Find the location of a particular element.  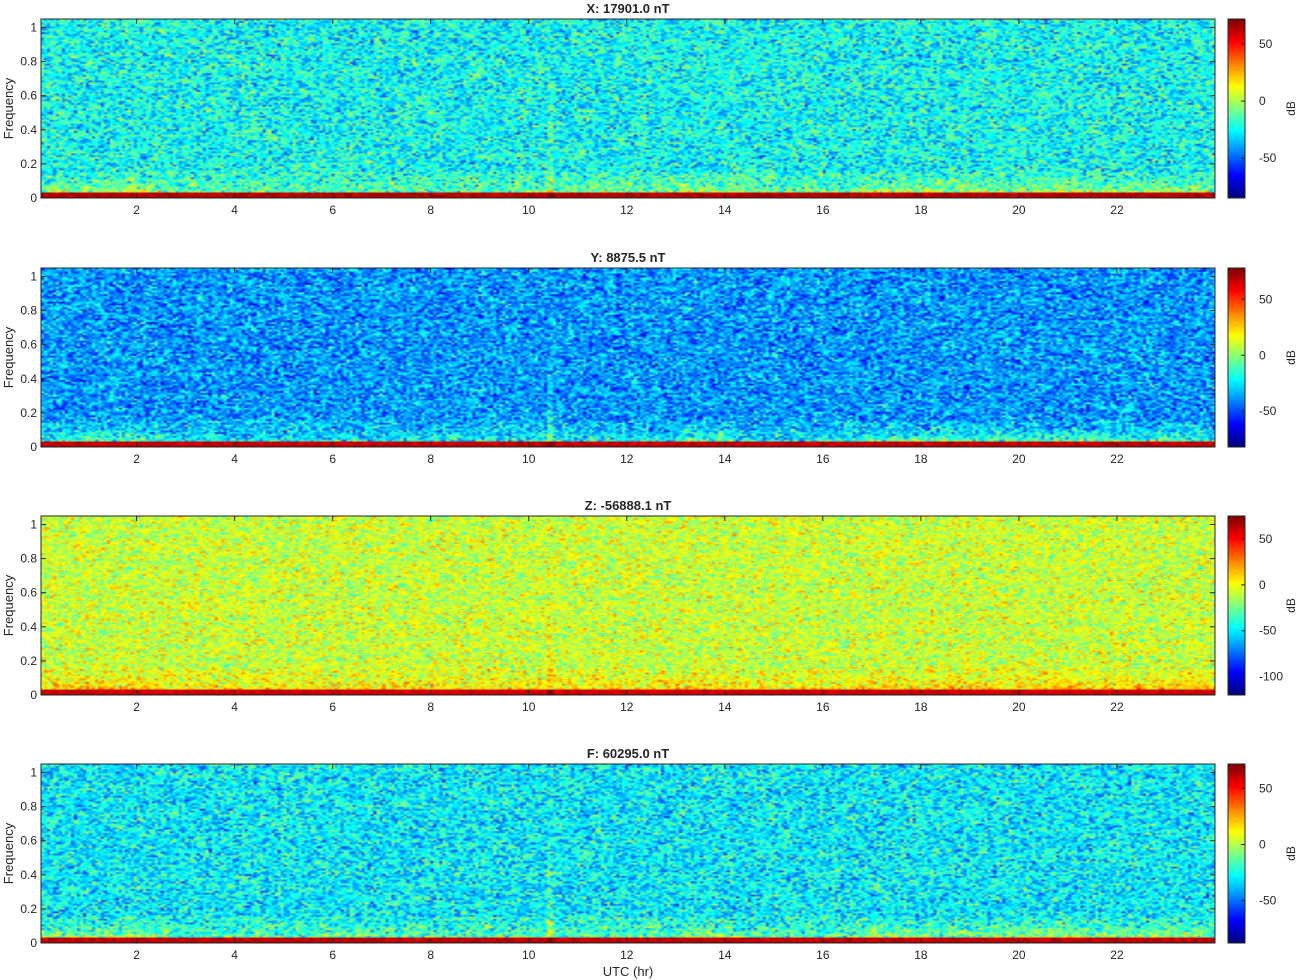

colorbar-tick-label: -100 is located at coordinates (1271, 677).